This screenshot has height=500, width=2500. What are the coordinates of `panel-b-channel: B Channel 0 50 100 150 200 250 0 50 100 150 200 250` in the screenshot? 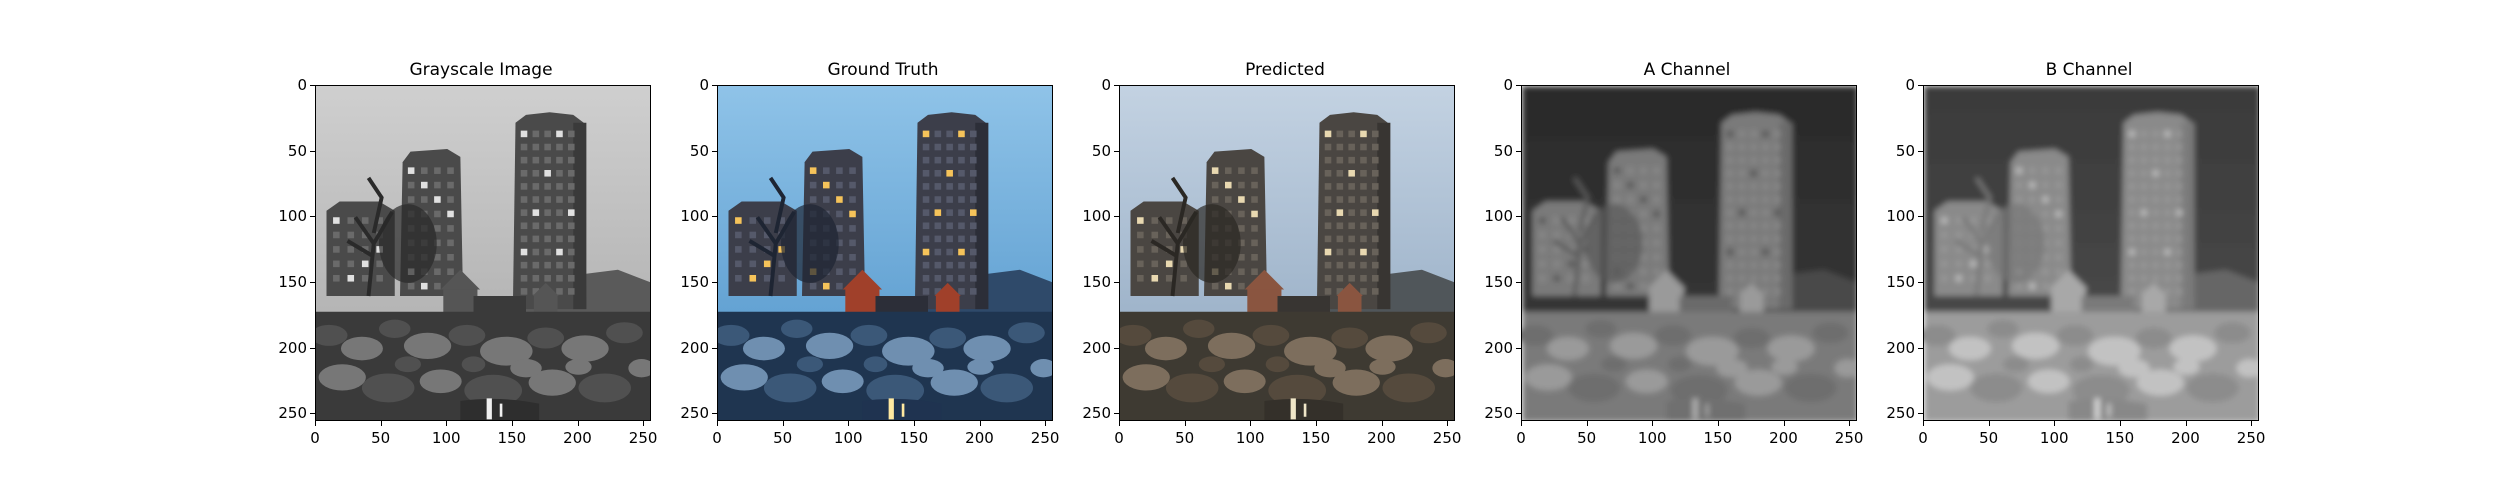 It's located at (2082, 260).